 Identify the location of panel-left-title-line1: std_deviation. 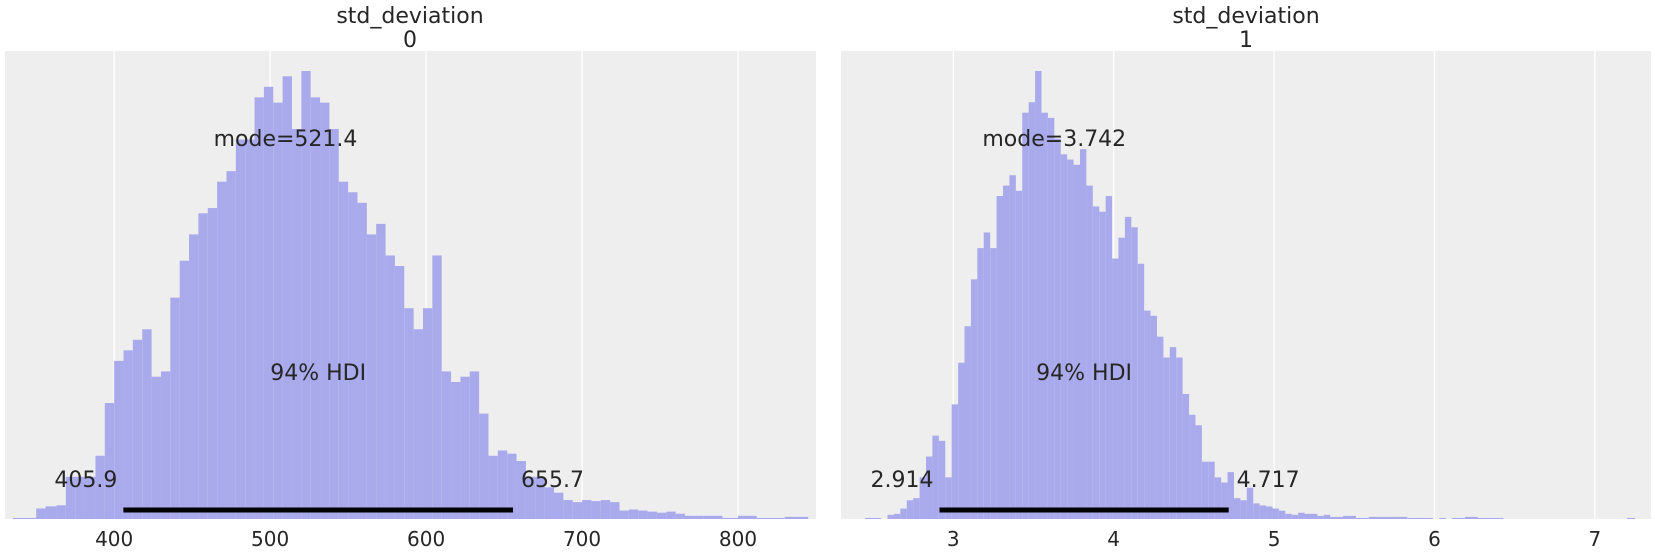
(409, 16).